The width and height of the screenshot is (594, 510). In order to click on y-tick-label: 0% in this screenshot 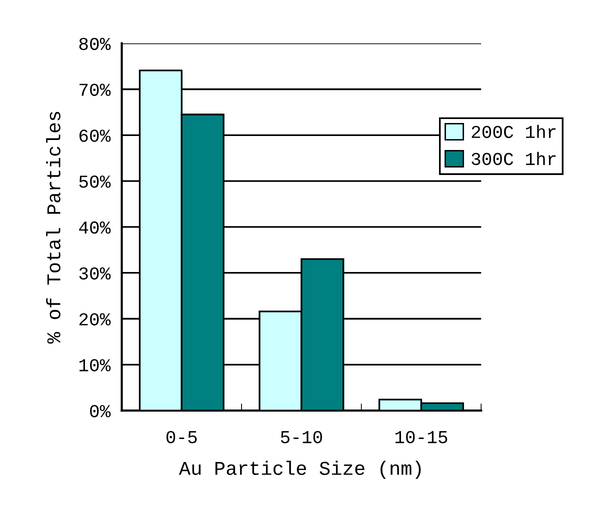, I will do `click(100, 411)`.